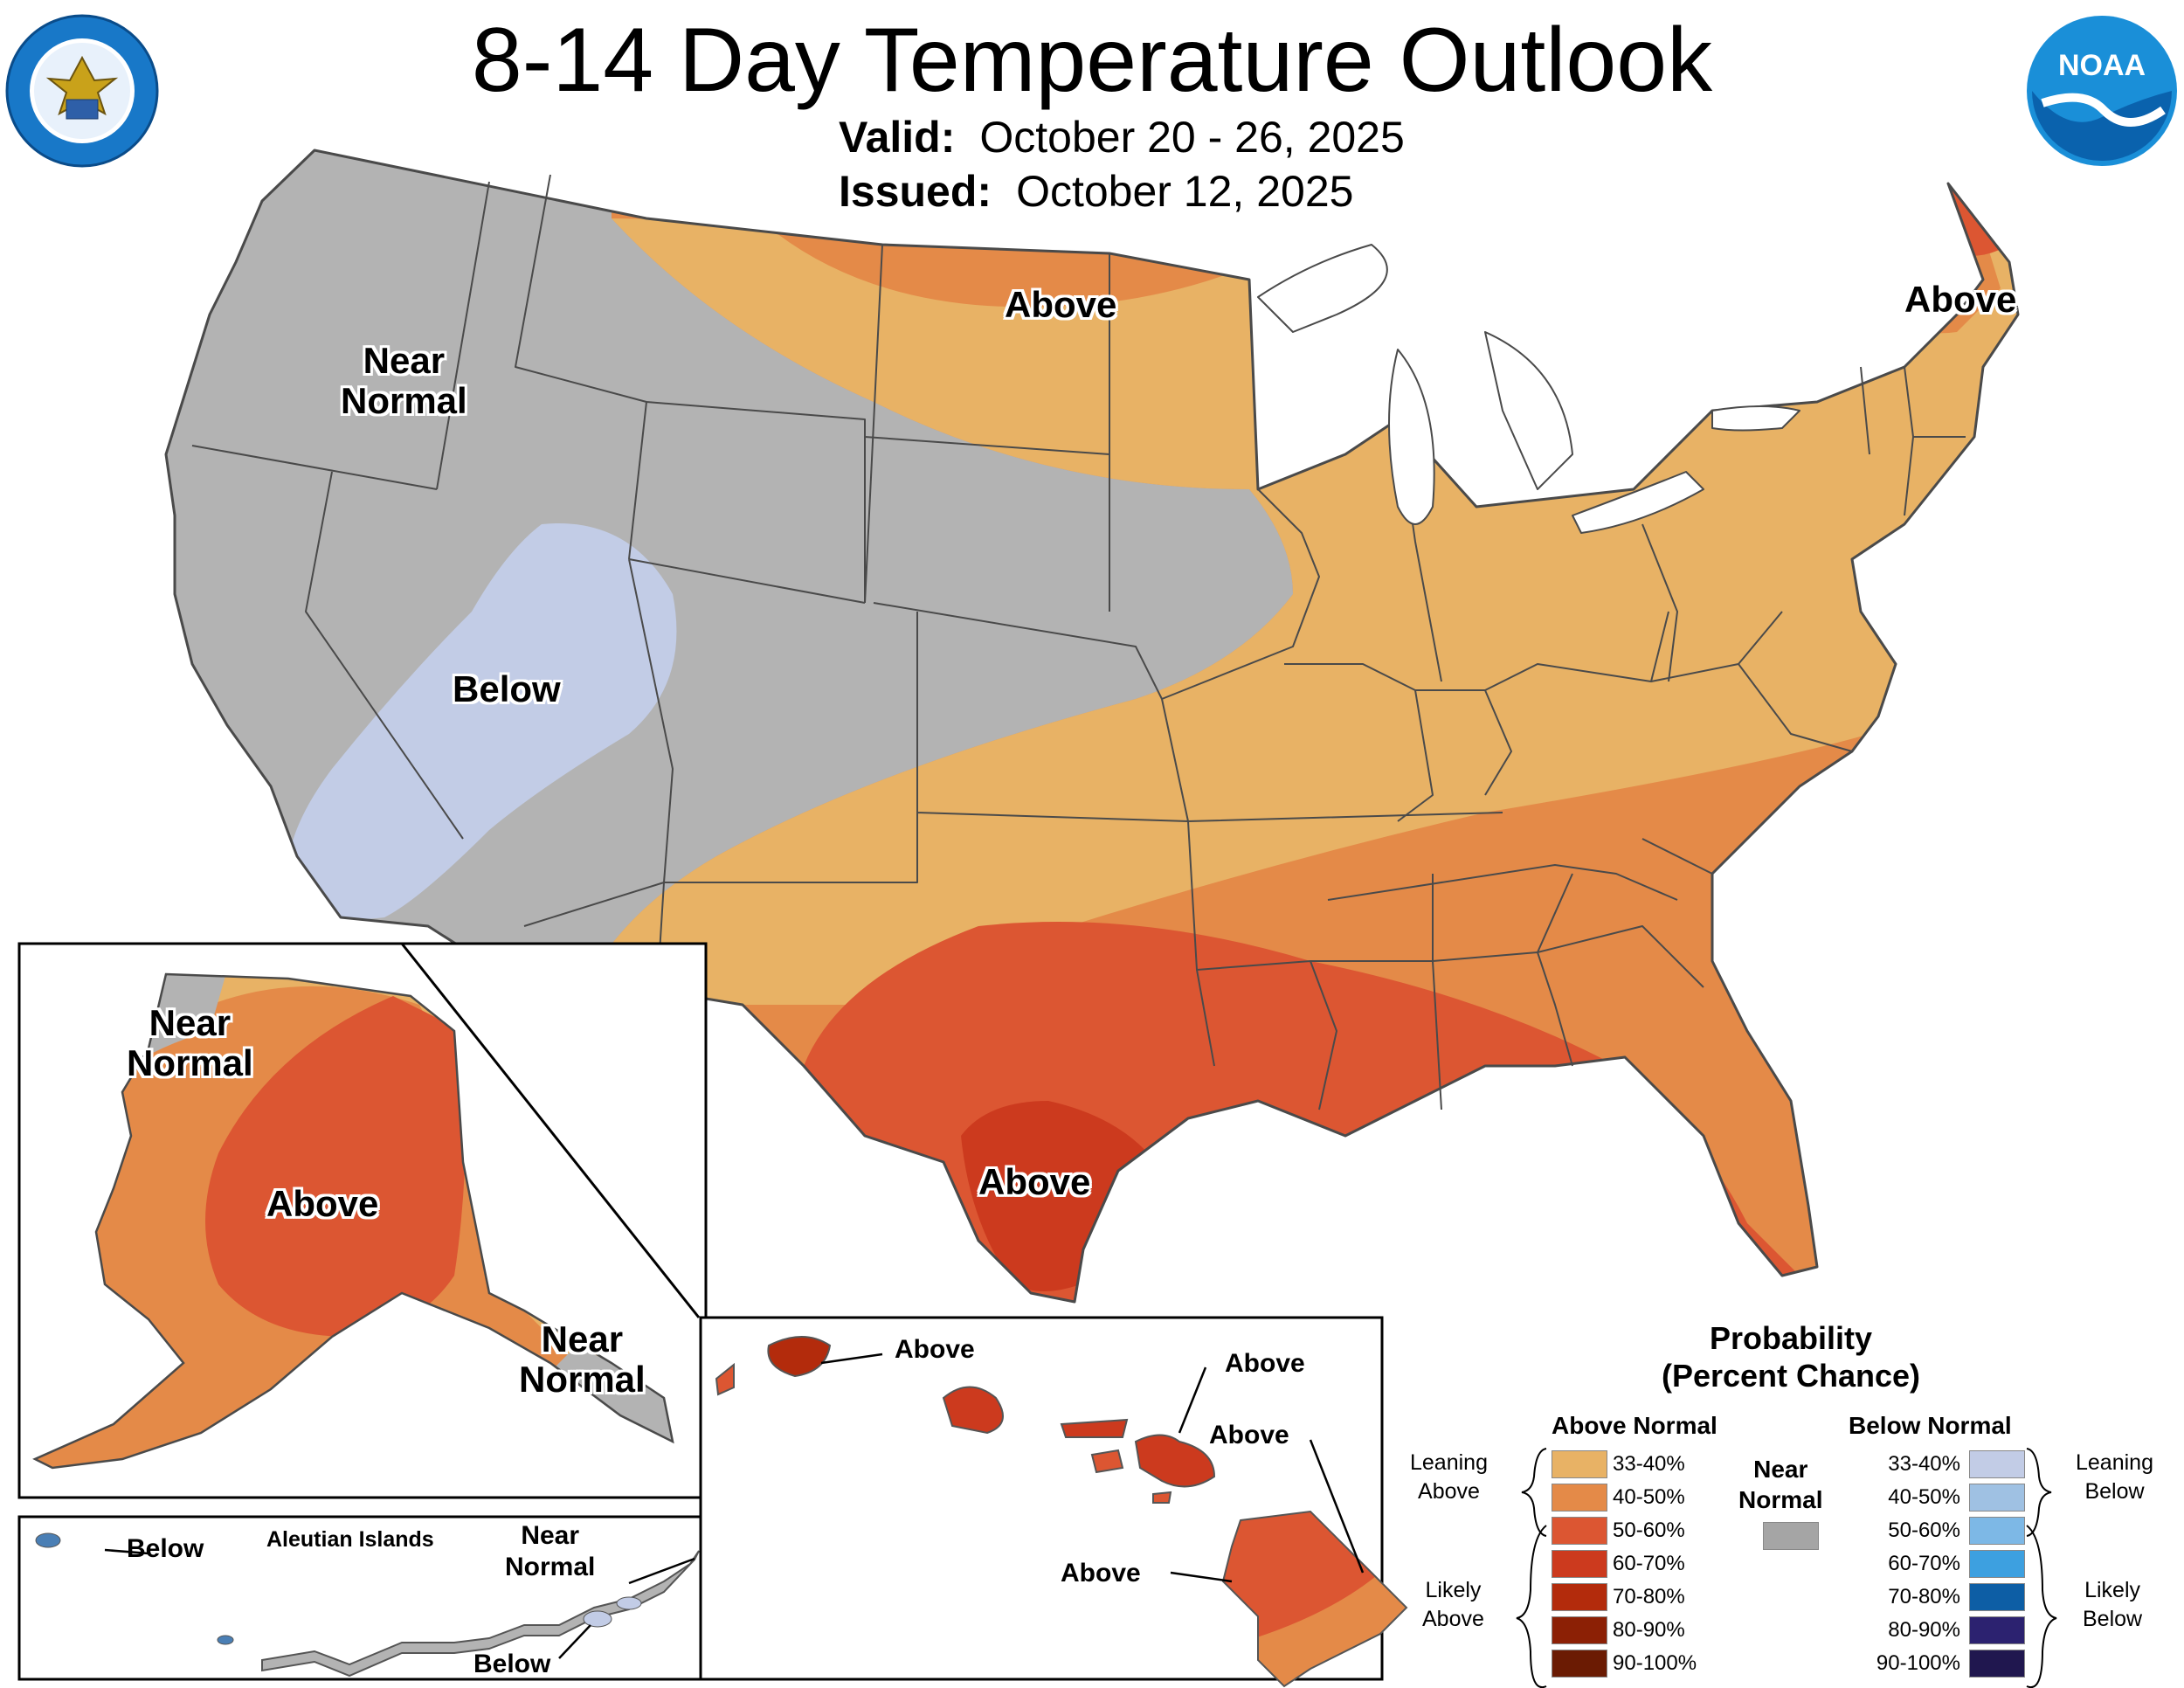 The image size is (2184, 1688). Describe the element at coordinates (512, 1664) in the screenshot. I see `aleutian-south-label: Below` at that location.